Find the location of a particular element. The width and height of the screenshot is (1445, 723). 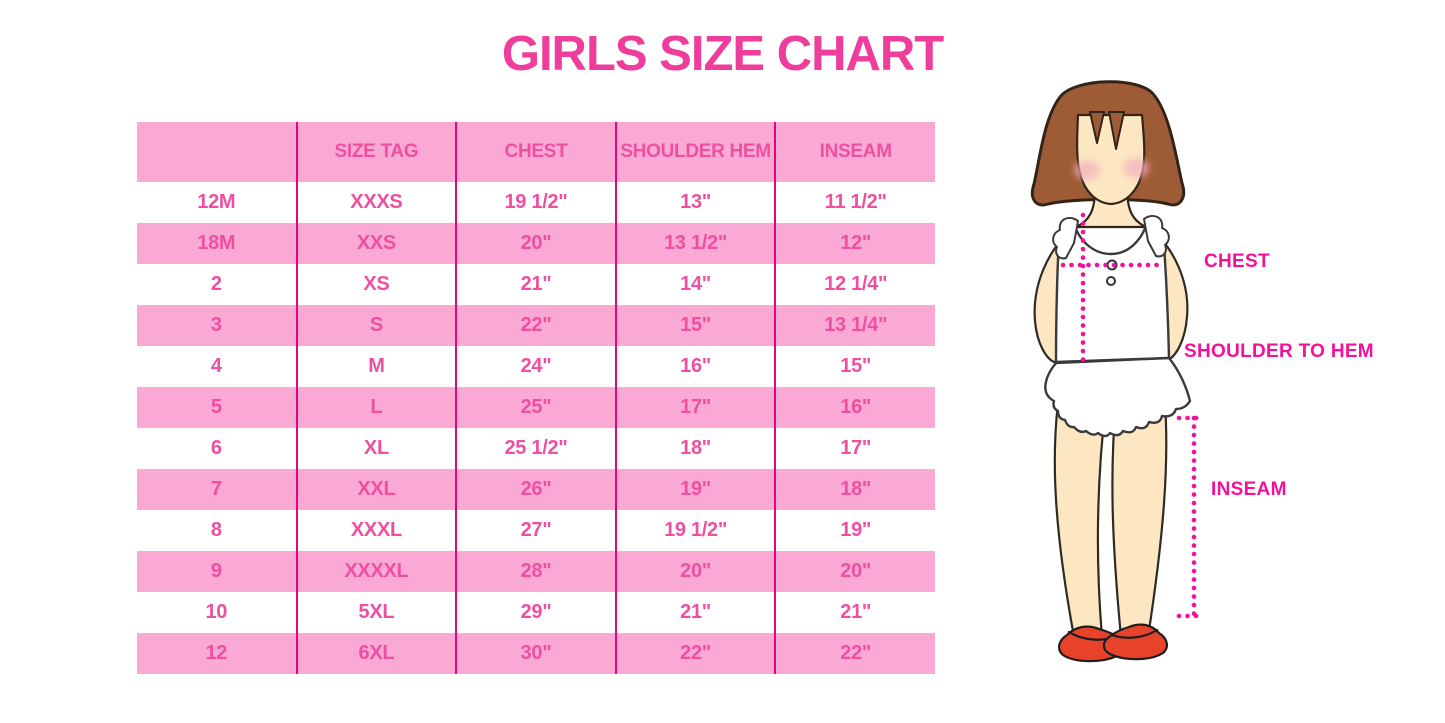

table-cell: 2 is located at coordinates (217, 284).